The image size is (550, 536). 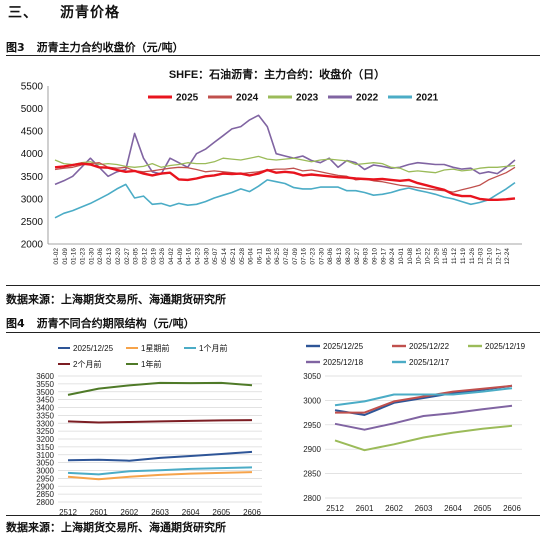 What do you see at coordinates (45, 478) in the screenshot?
I see `chart2-ytick-label: 2950` at bounding box center [45, 478].